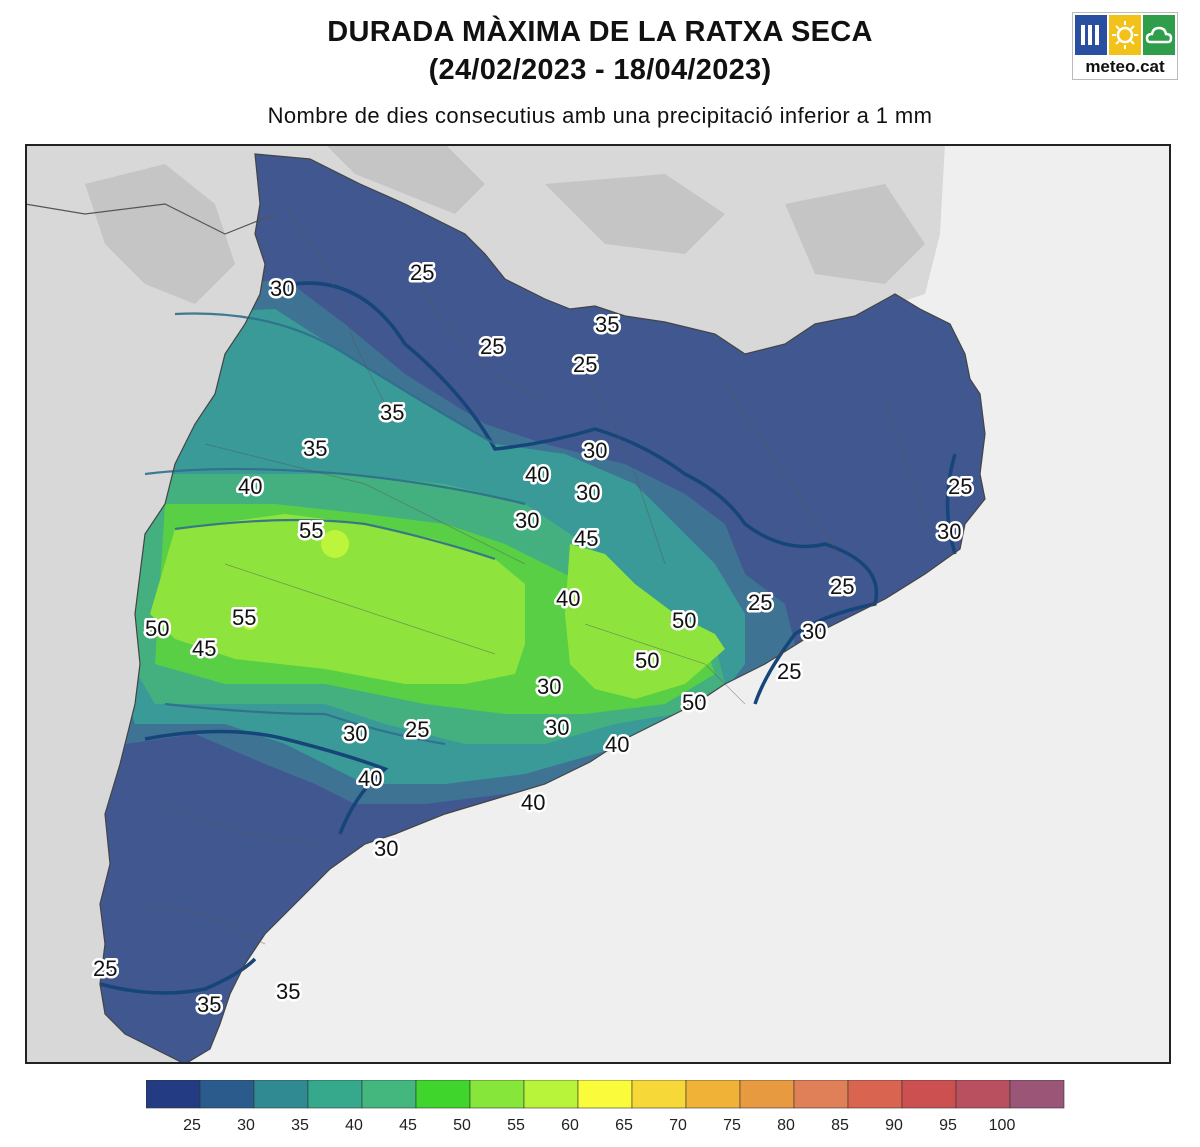 The height and width of the screenshot is (1147, 1200). I want to click on map-title: DURADA MÀXIMA DE LA RATXA SECA, so click(600, 32).